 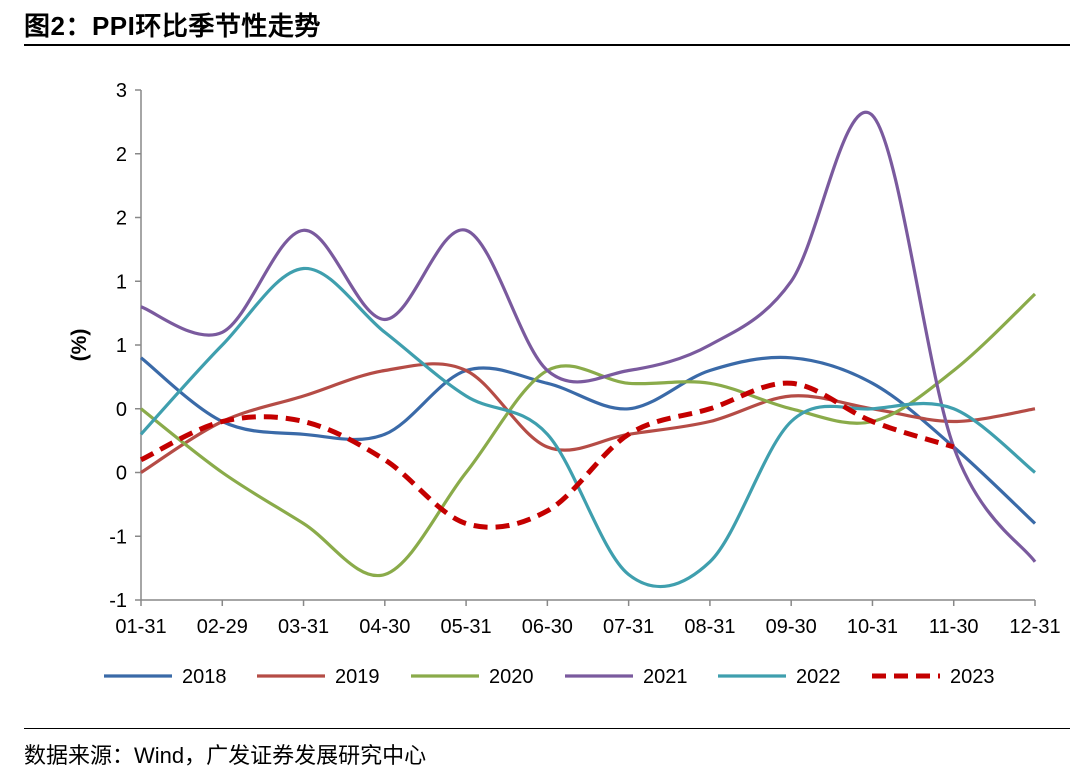 What do you see at coordinates (818, 677) in the screenshot?
I see `legend-label-2022: 2022` at bounding box center [818, 677].